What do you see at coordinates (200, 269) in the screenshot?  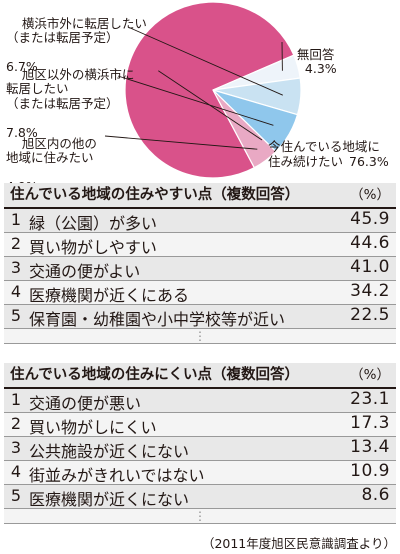 I see `table-row: 3 交通の便がよい 41.0` at bounding box center [200, 269].